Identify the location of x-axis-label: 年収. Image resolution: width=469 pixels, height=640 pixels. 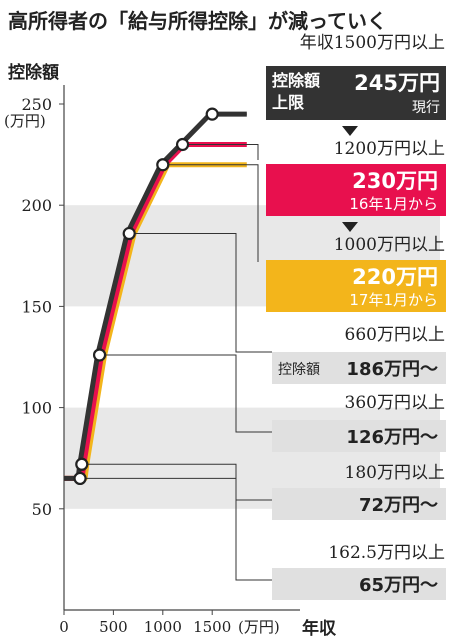
(319, 628).